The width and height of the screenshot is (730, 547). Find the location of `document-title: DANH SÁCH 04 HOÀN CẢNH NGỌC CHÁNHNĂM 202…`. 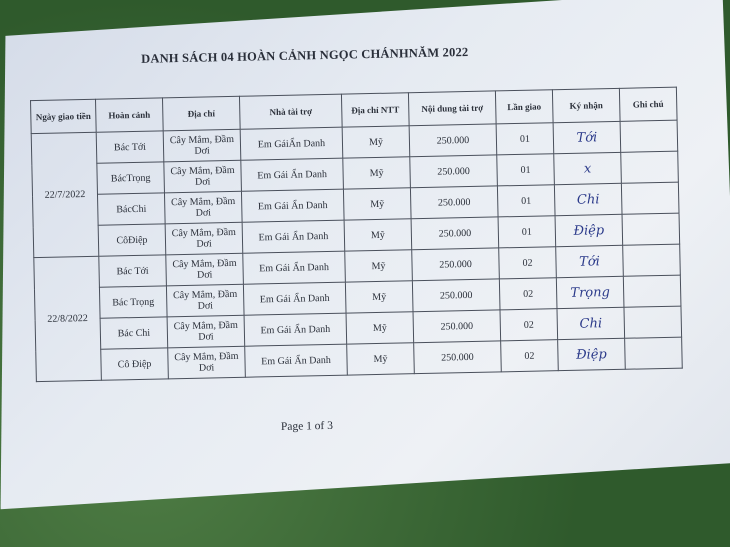

document-title: DANH SÁCH 04 HOÀN CẢNH NGỌC CHÁNHNĂM 202… is located at coordinates (305, 55).